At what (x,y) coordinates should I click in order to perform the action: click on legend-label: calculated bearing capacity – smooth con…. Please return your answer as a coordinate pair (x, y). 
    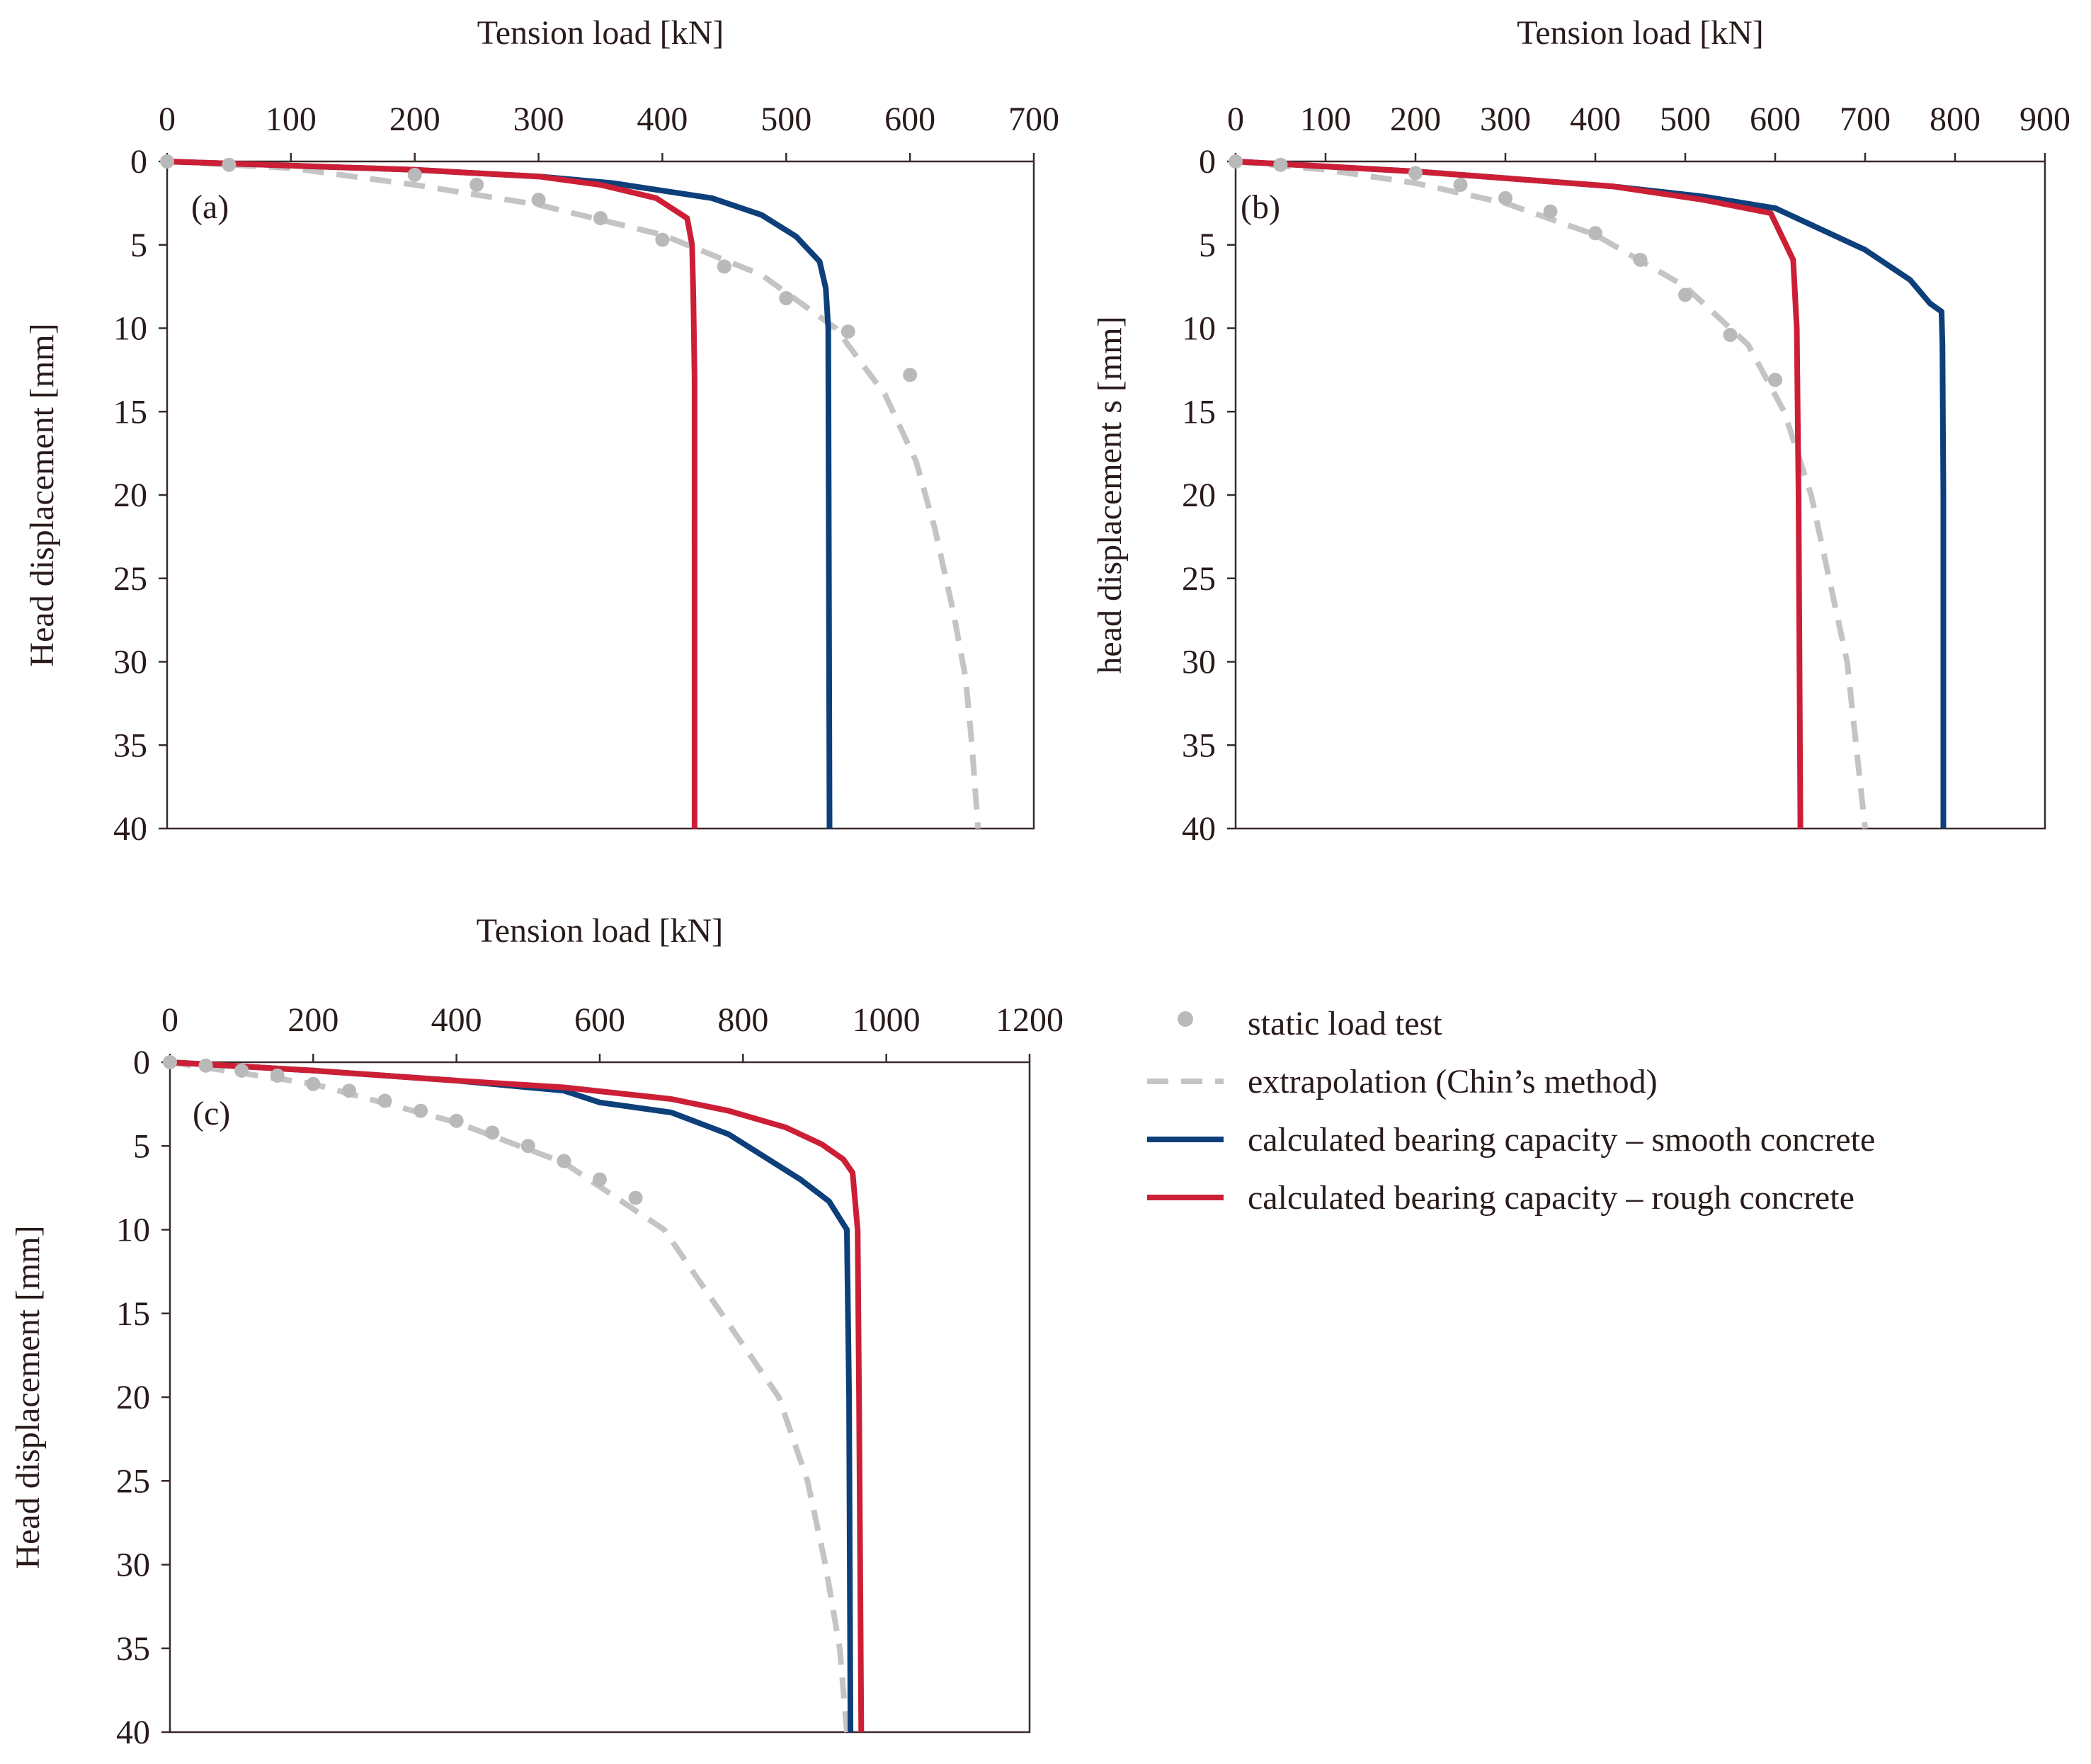
    Looking at the image, I should click on (1562, 1140).